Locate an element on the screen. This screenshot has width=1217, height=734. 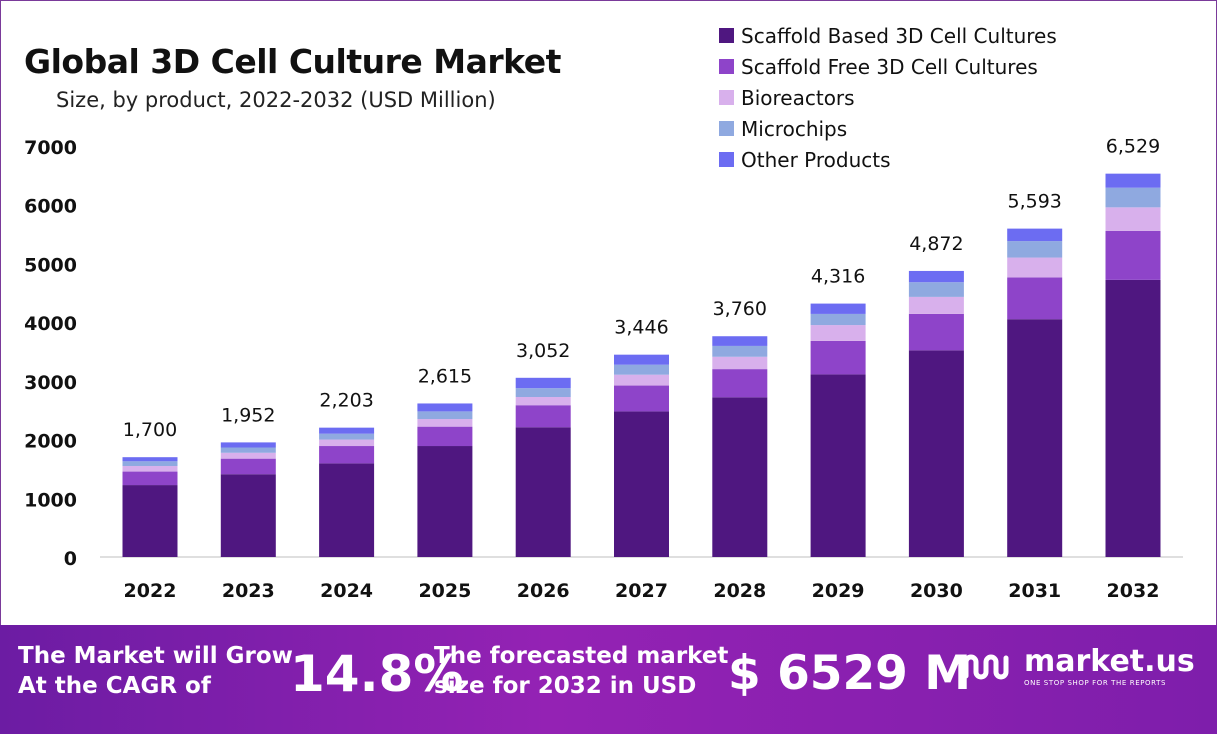
brand-logo: market.us ONE STOP SHOP FOR THE REPORTS is located at coordinates (1078, 667).